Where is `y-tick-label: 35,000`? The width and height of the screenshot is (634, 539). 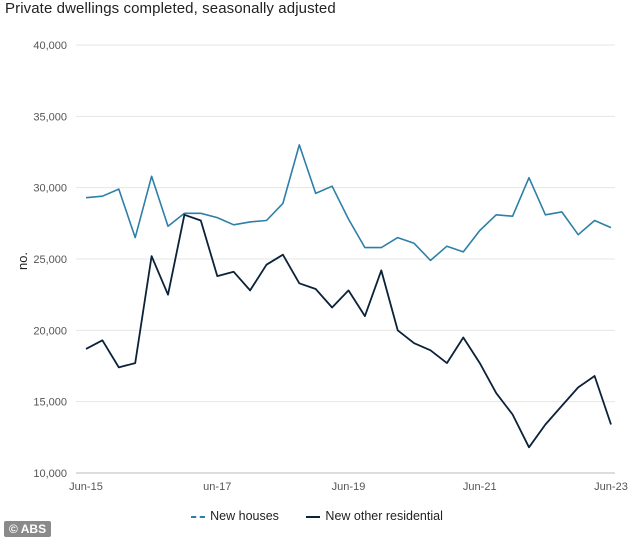
y-tick-label: 35,000 is located at coordinates (50, 117).